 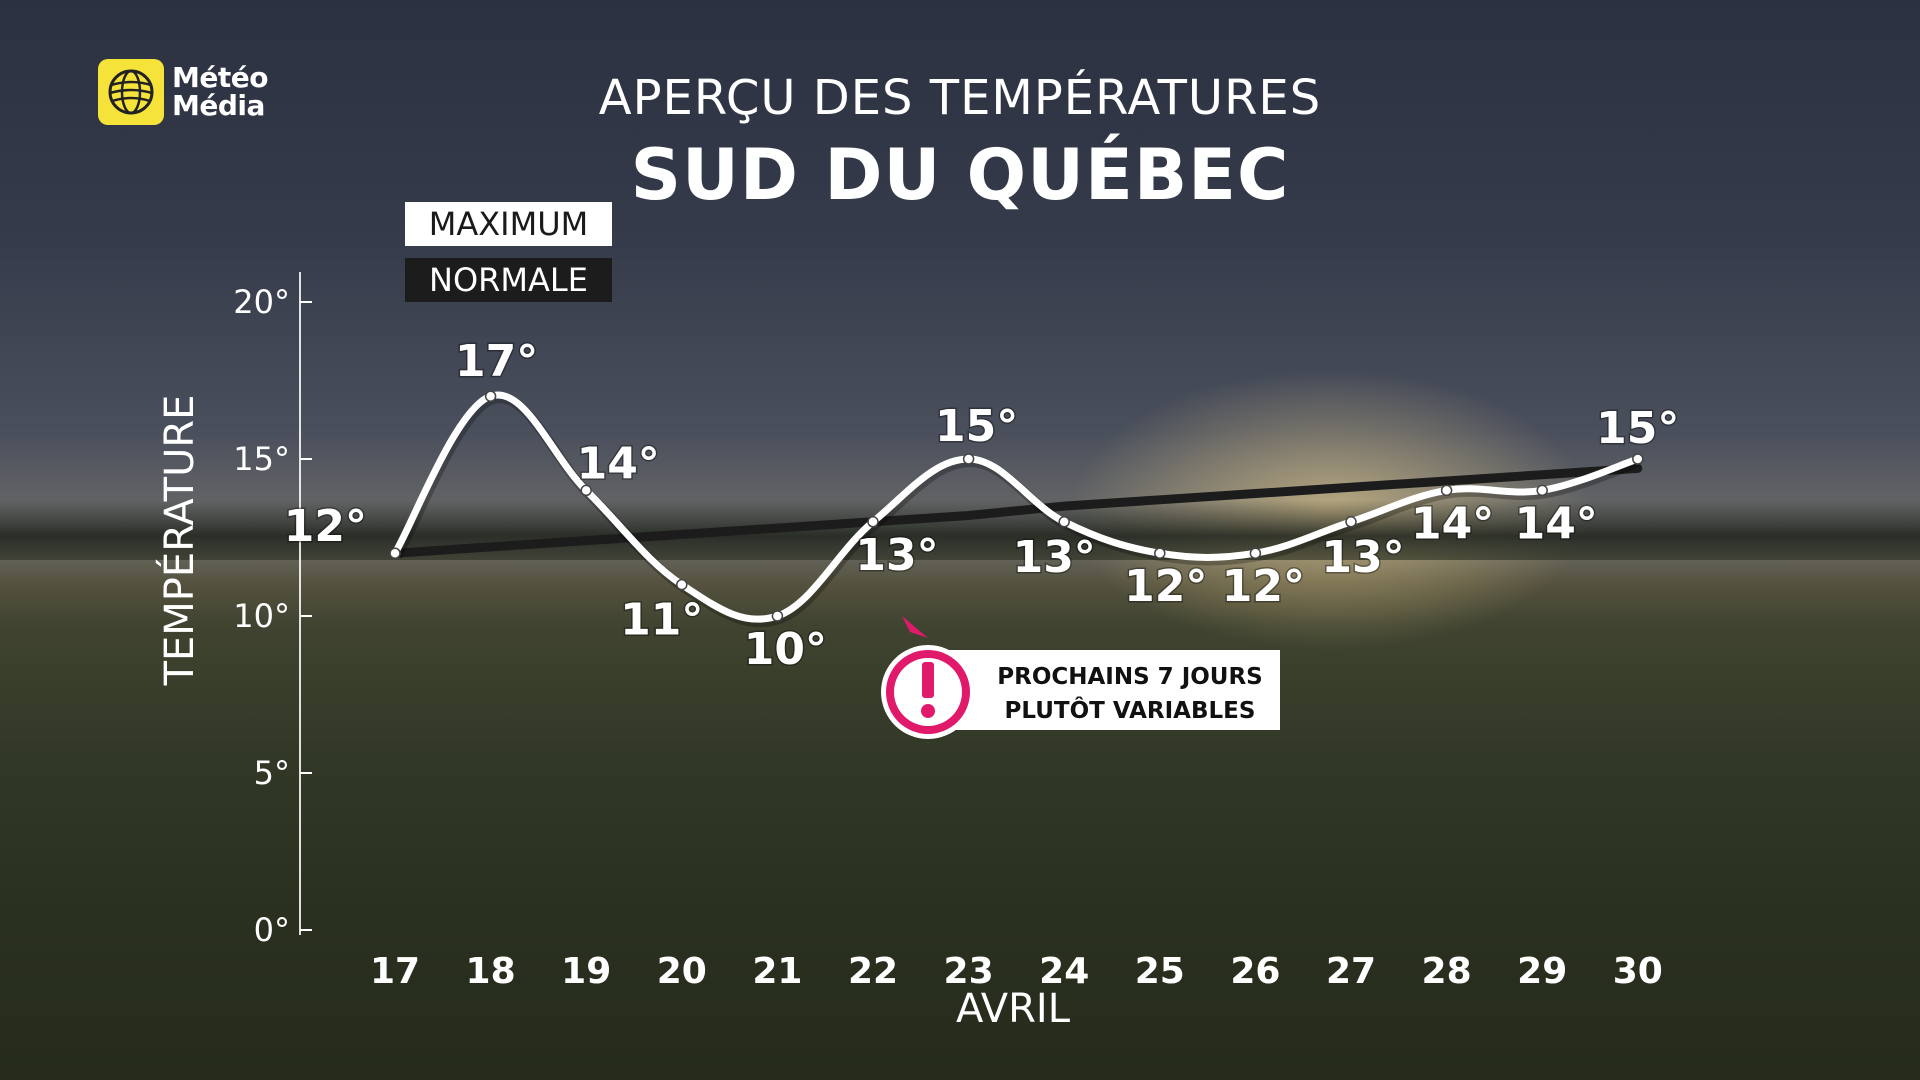 I want to click on maximum-line, so click(x=1016, y=507).